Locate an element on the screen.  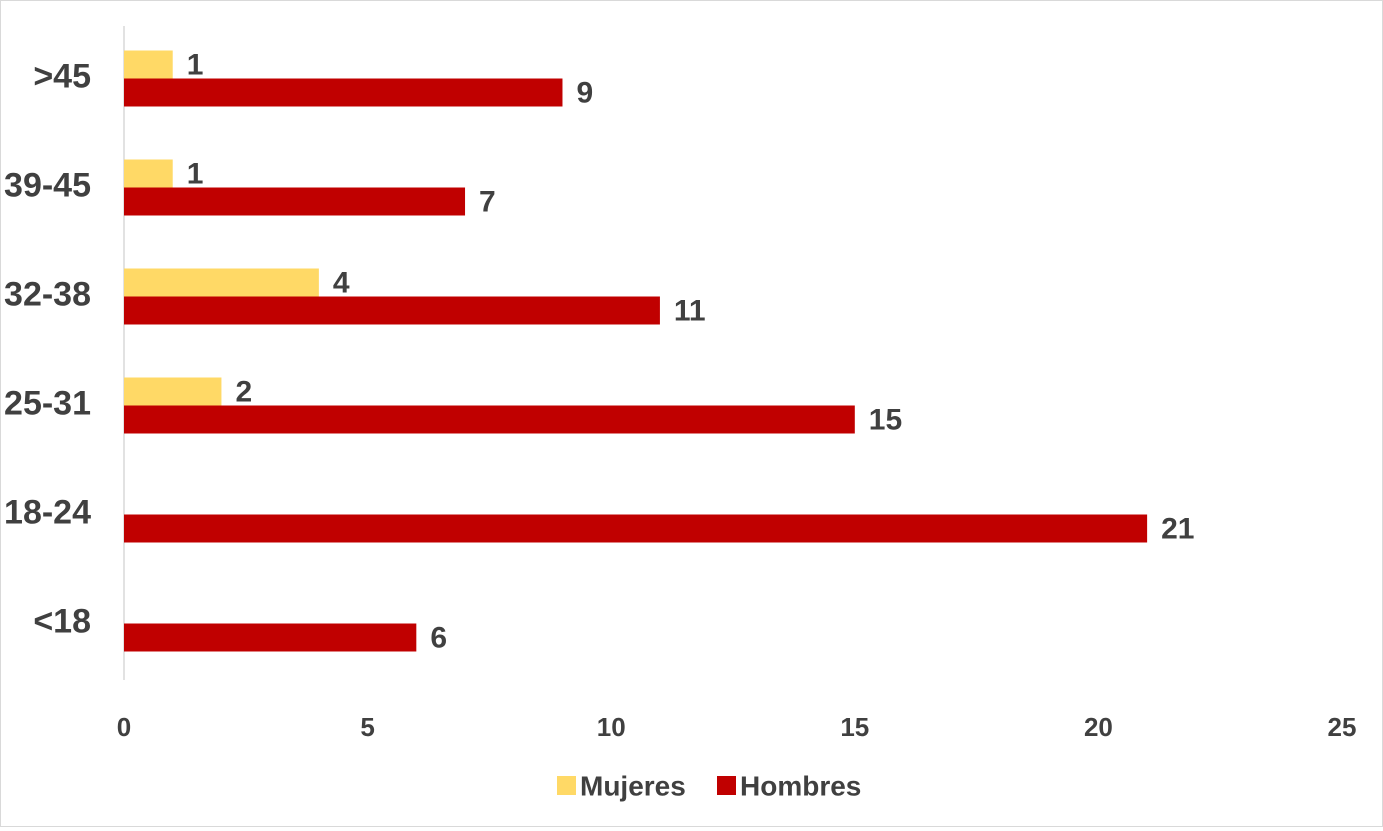
data-label: 7 is located at coordinates (487, 201).